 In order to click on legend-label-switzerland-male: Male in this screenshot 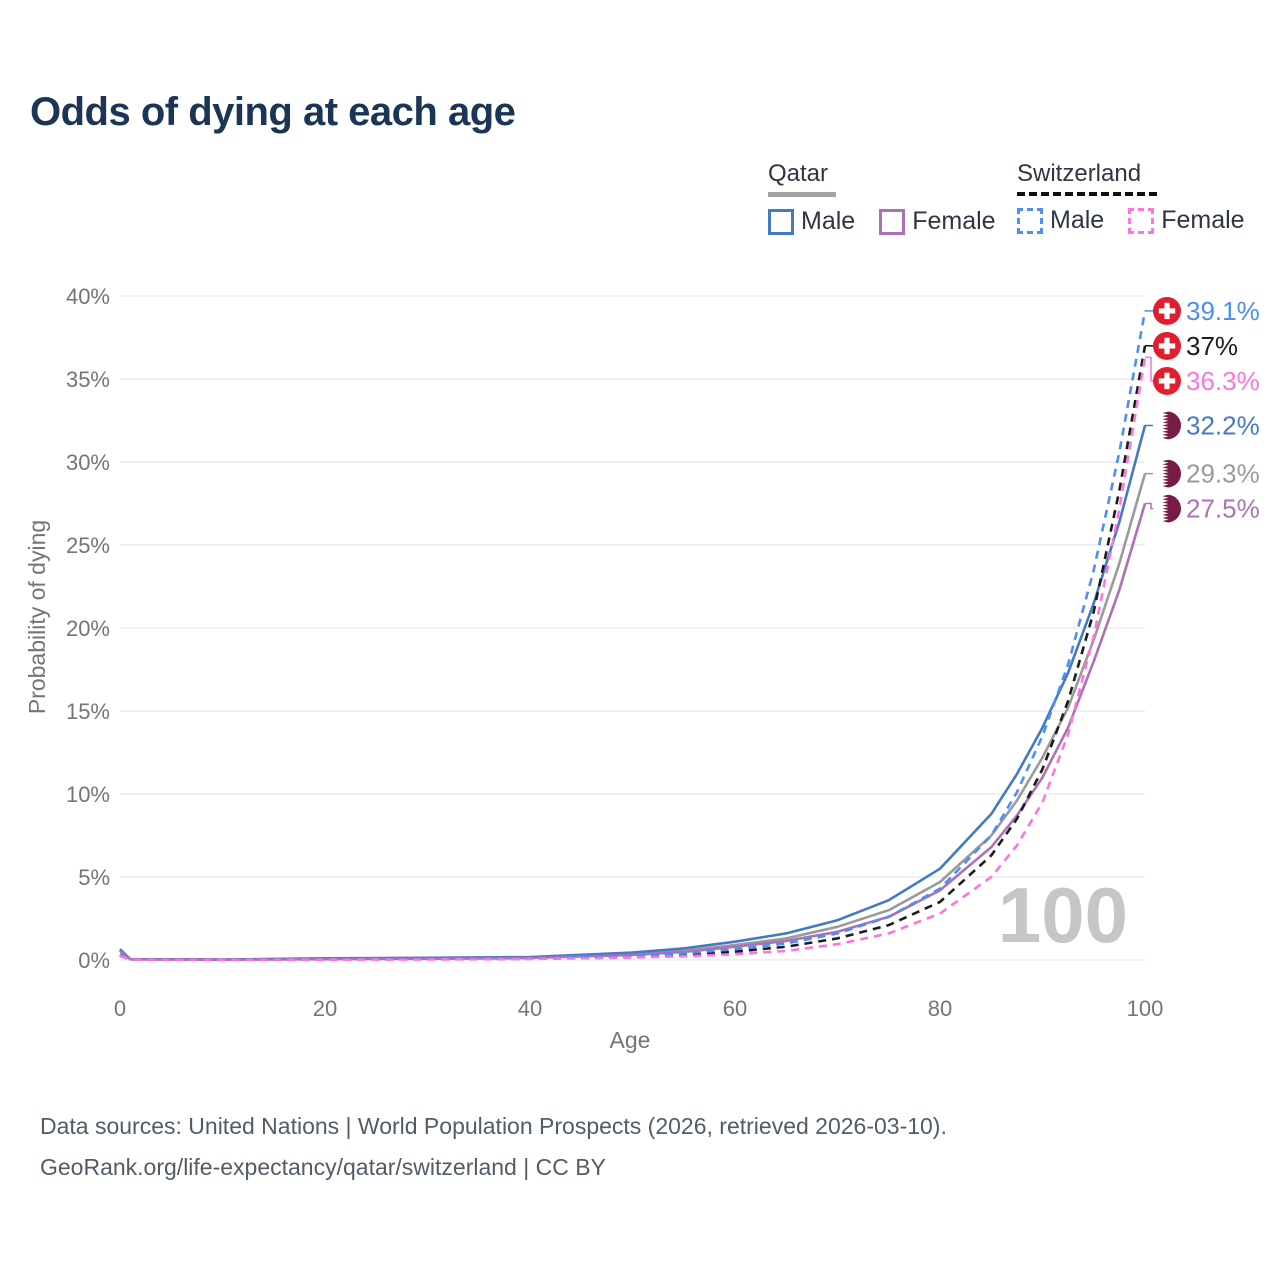, I will do `click(1077, 220)`.